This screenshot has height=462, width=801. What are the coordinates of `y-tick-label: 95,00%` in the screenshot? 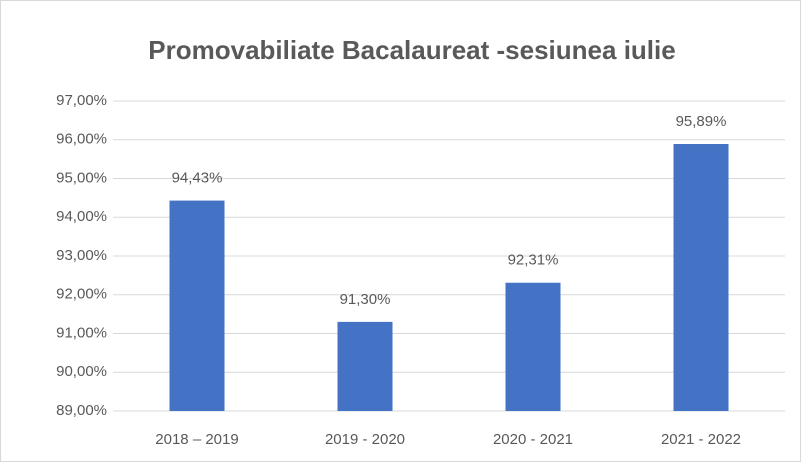 It's located at (81, 177).